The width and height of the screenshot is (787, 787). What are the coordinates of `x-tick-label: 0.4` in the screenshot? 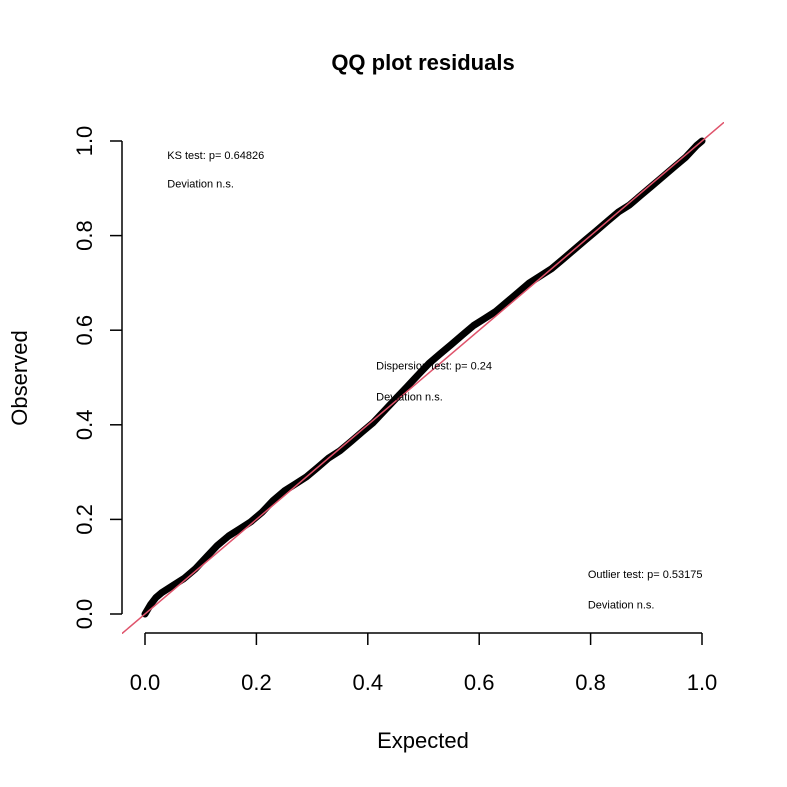 It's located at (368, 682).